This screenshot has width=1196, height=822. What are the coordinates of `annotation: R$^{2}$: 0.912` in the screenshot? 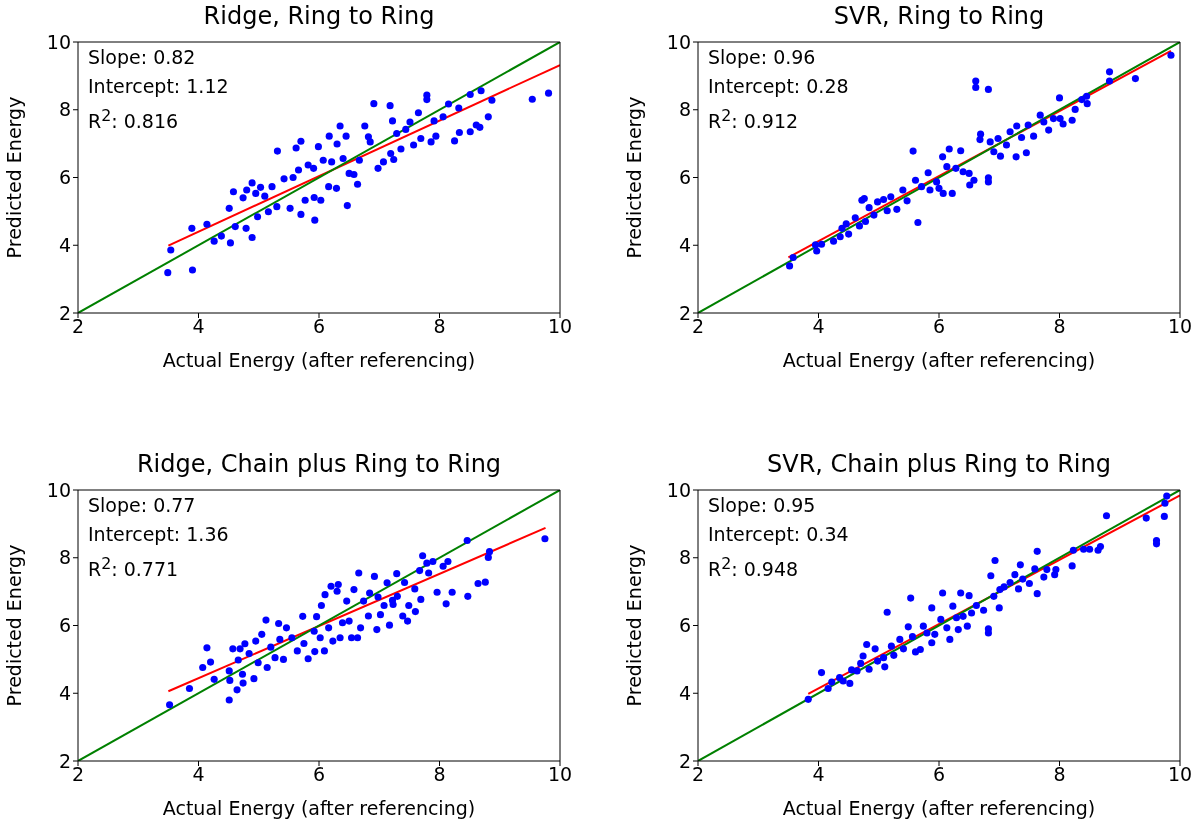 It's located at (754, 120).